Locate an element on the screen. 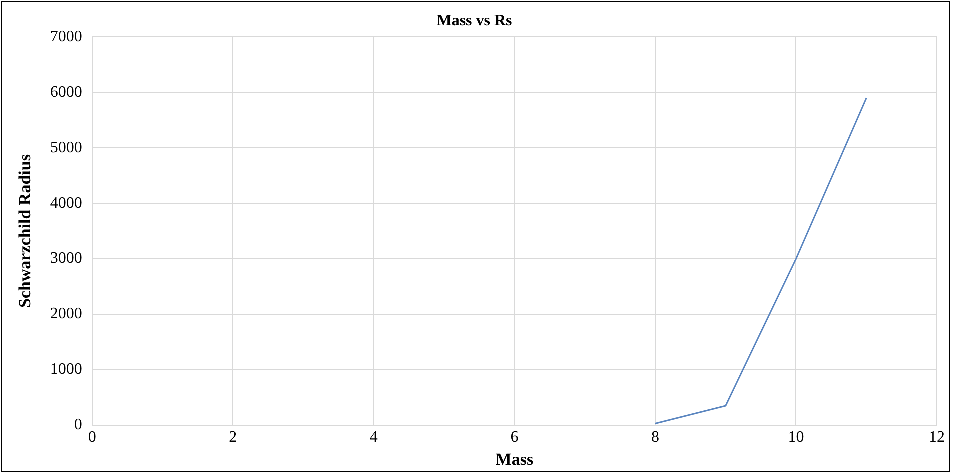 Image resolution: width=953 pixels, height=475 pixels. x-tick-label: 12 is located at coordinates (937, 437).